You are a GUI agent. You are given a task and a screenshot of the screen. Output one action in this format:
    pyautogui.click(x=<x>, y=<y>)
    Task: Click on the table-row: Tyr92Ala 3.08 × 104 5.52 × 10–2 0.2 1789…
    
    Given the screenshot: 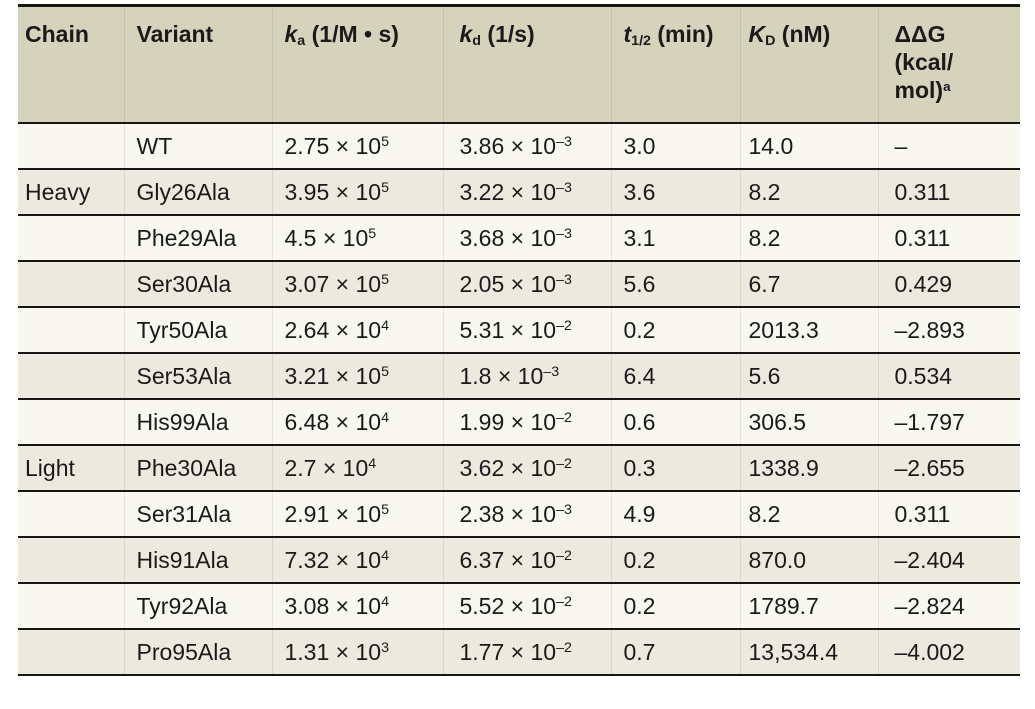 What is the action you would take?
    pyautogui.click(x=519, y=606)
    